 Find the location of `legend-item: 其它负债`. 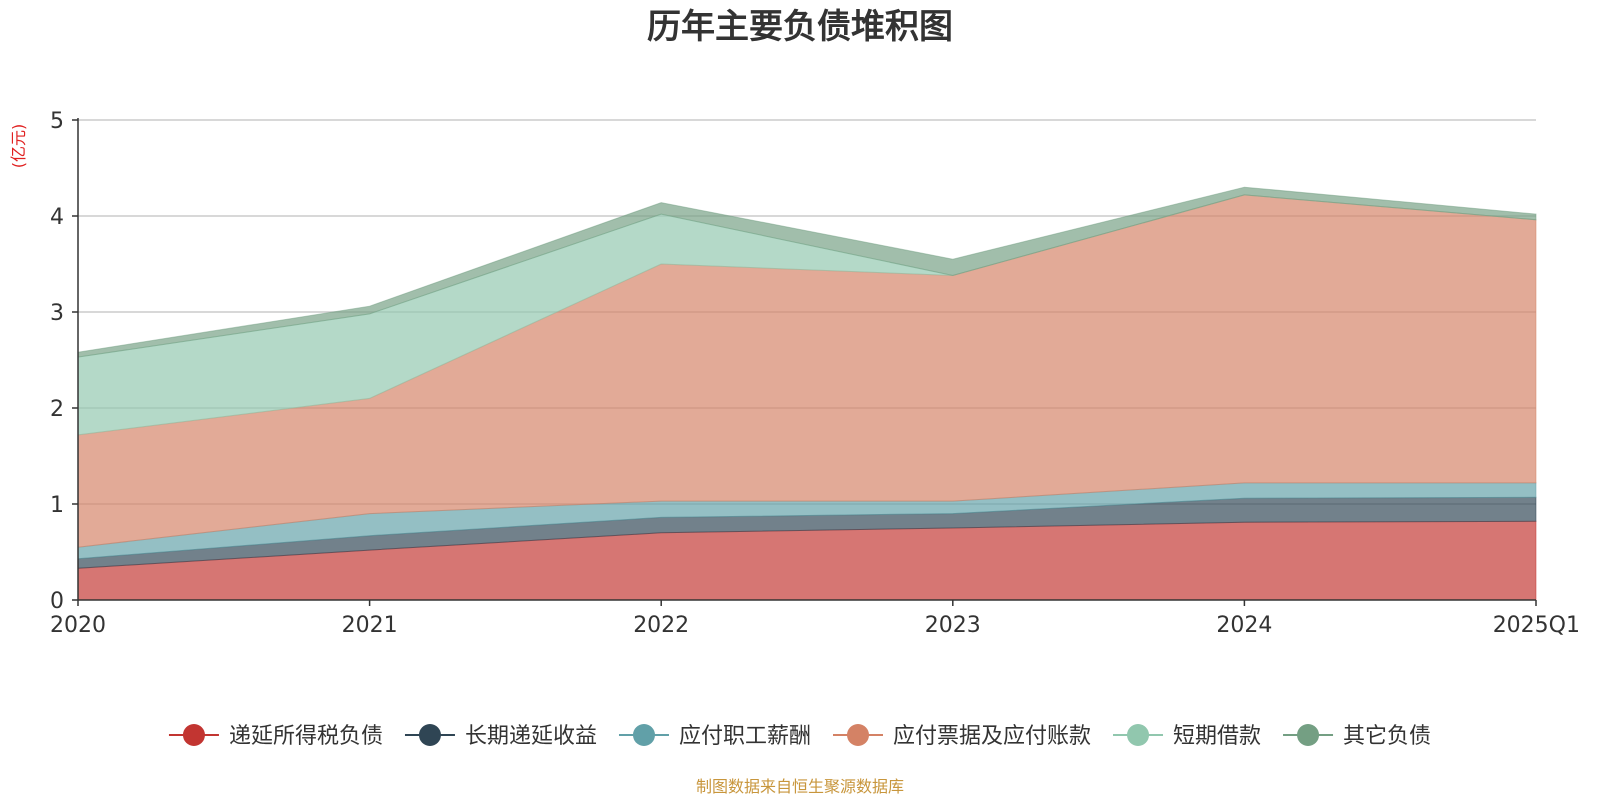

legend-item: 其它负债 is located at coordinates (1357, 736).